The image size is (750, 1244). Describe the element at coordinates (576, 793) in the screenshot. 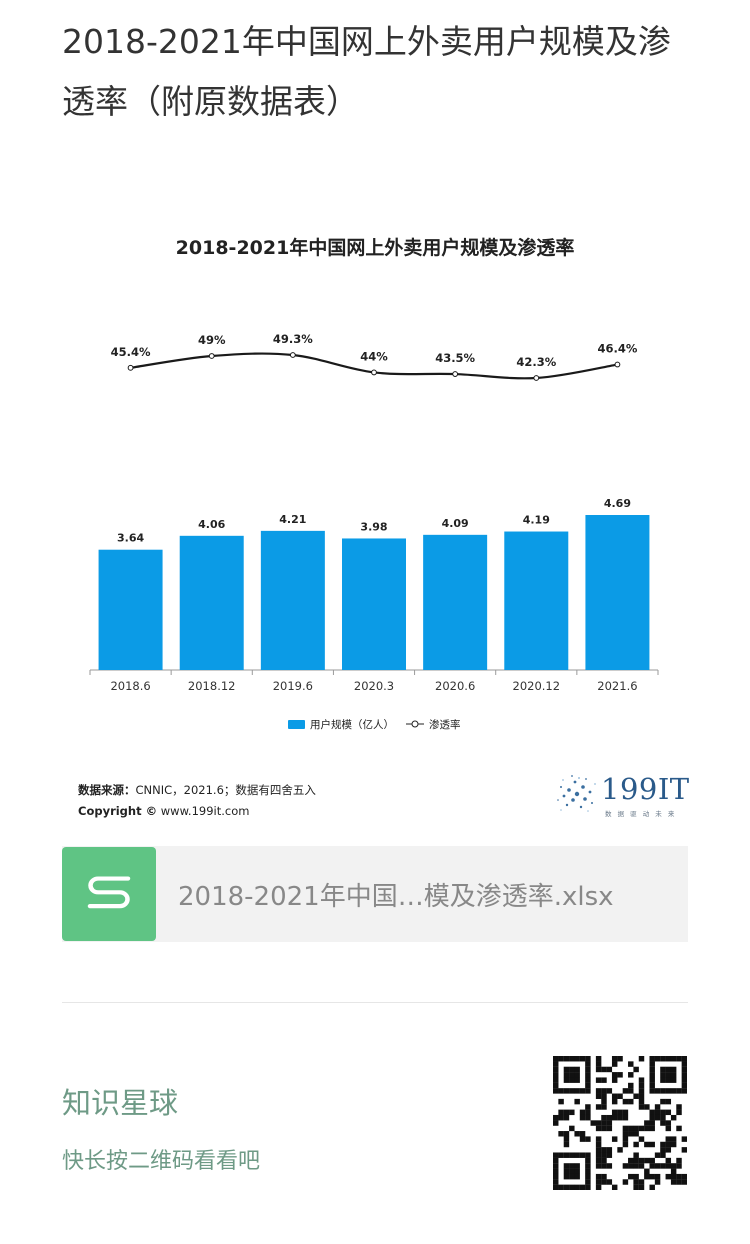

I see `logo-mark-icon` at that location.